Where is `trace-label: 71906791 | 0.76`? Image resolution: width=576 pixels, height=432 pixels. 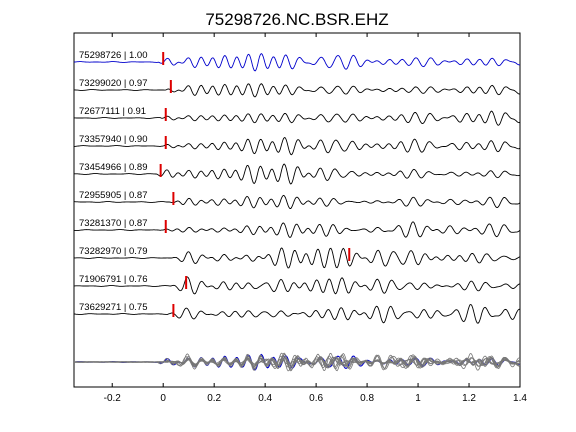
trace-label: 71906791 | 0.76 is located at coordinates (113, 279).